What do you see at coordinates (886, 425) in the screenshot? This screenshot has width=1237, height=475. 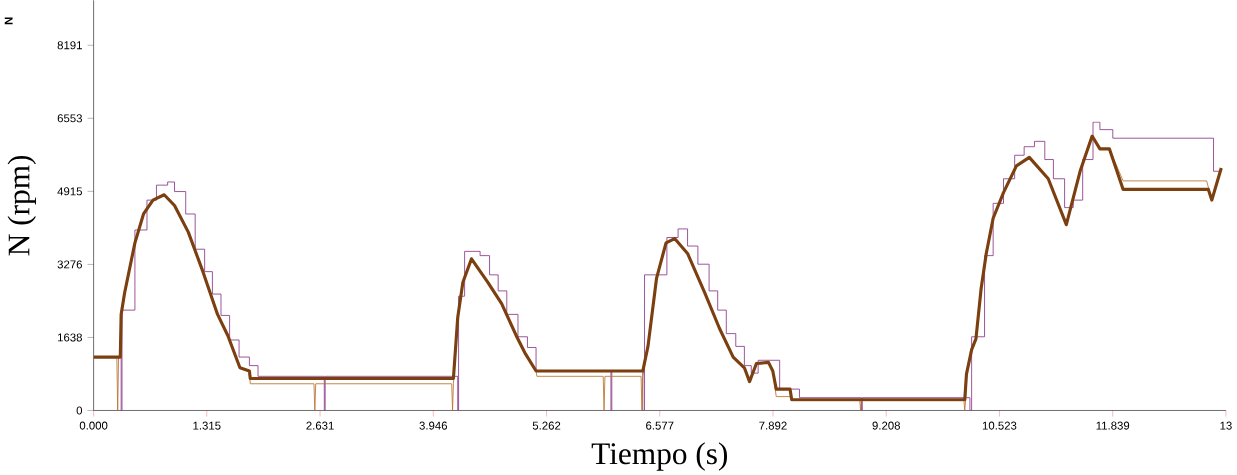 I see `x-tick-label: 9.208` at bounding box center [886, 425].